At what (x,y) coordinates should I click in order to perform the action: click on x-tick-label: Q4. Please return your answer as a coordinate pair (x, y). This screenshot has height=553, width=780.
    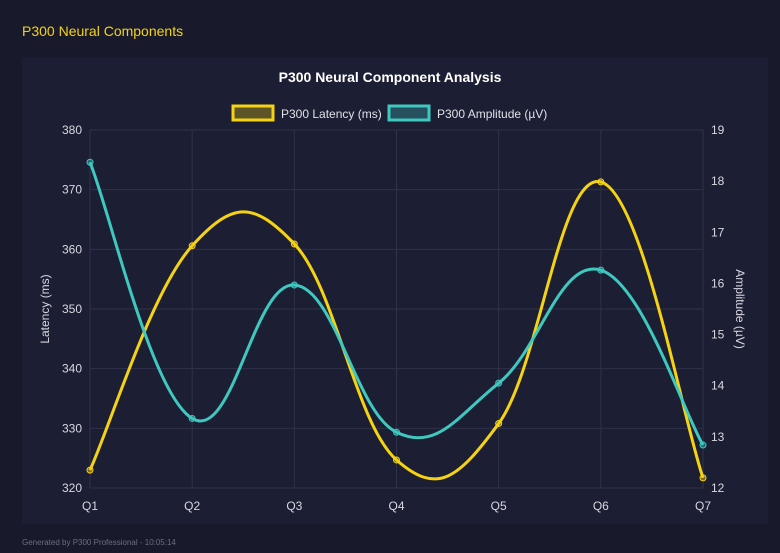
    Looking at the image, I should click on (396, 506).